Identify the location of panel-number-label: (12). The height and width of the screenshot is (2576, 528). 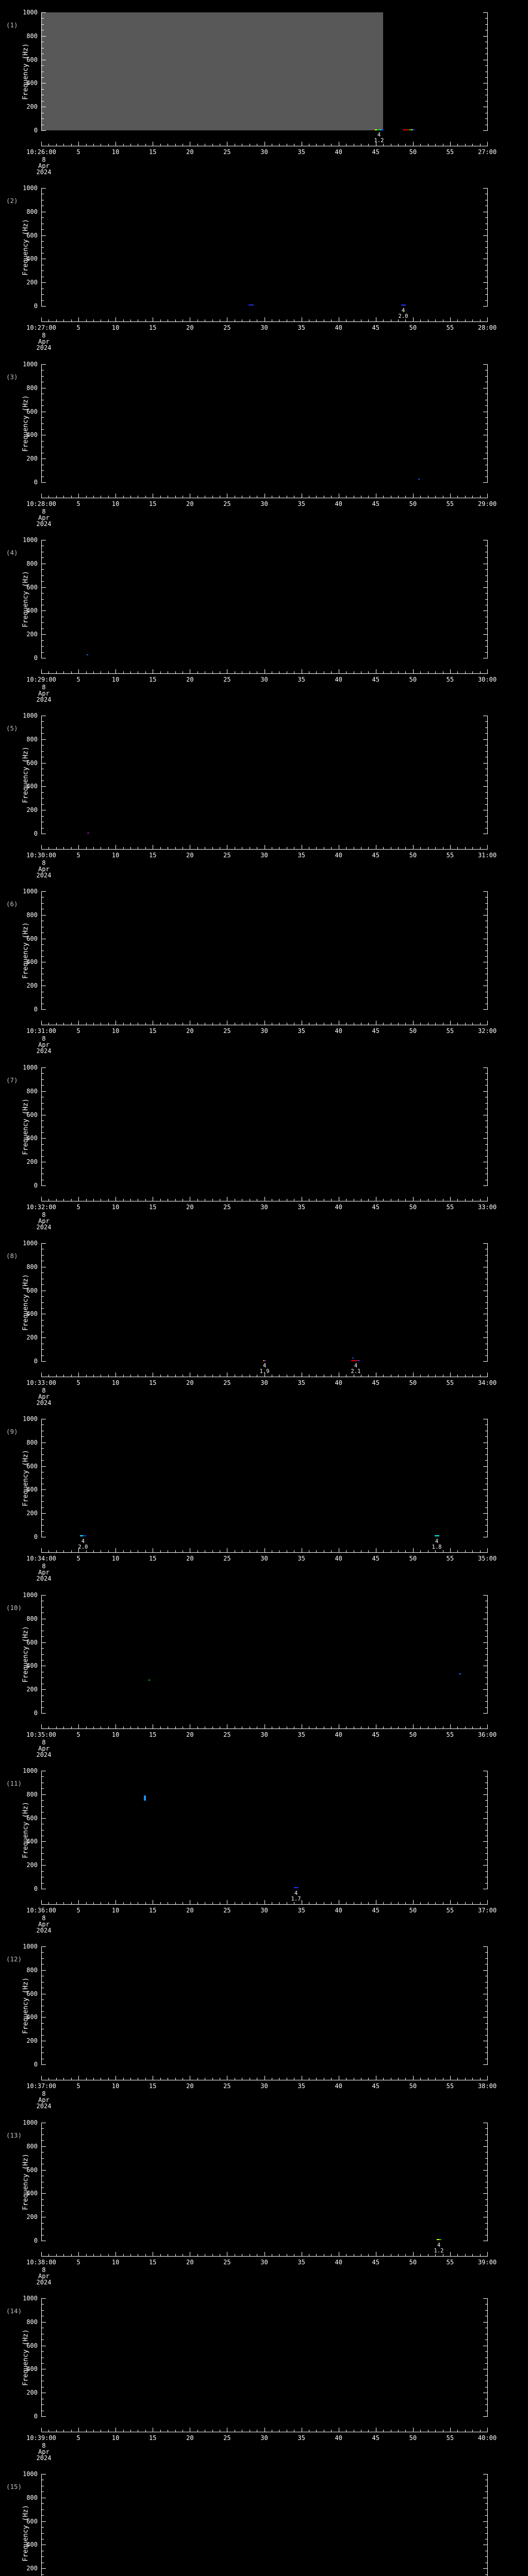
(14, 1959).